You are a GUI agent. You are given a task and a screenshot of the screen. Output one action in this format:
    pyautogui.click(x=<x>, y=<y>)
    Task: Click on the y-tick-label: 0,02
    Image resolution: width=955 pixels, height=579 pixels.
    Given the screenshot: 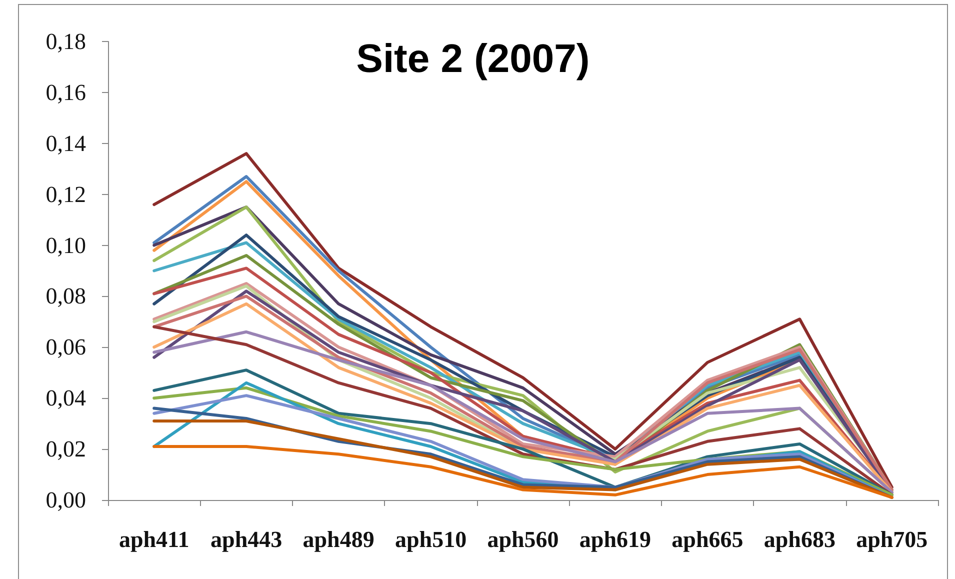 What is the action you would take?
    pyautogui.click(x=66, y=449)
    